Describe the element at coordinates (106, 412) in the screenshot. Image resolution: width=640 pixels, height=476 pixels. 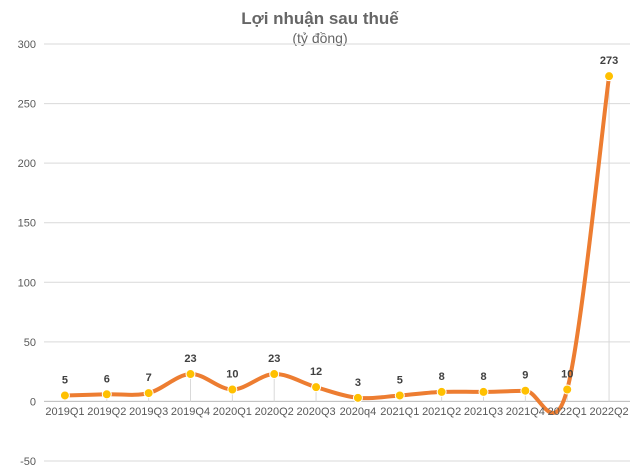
I see `x-tick-label: 2019Q2` at that location.